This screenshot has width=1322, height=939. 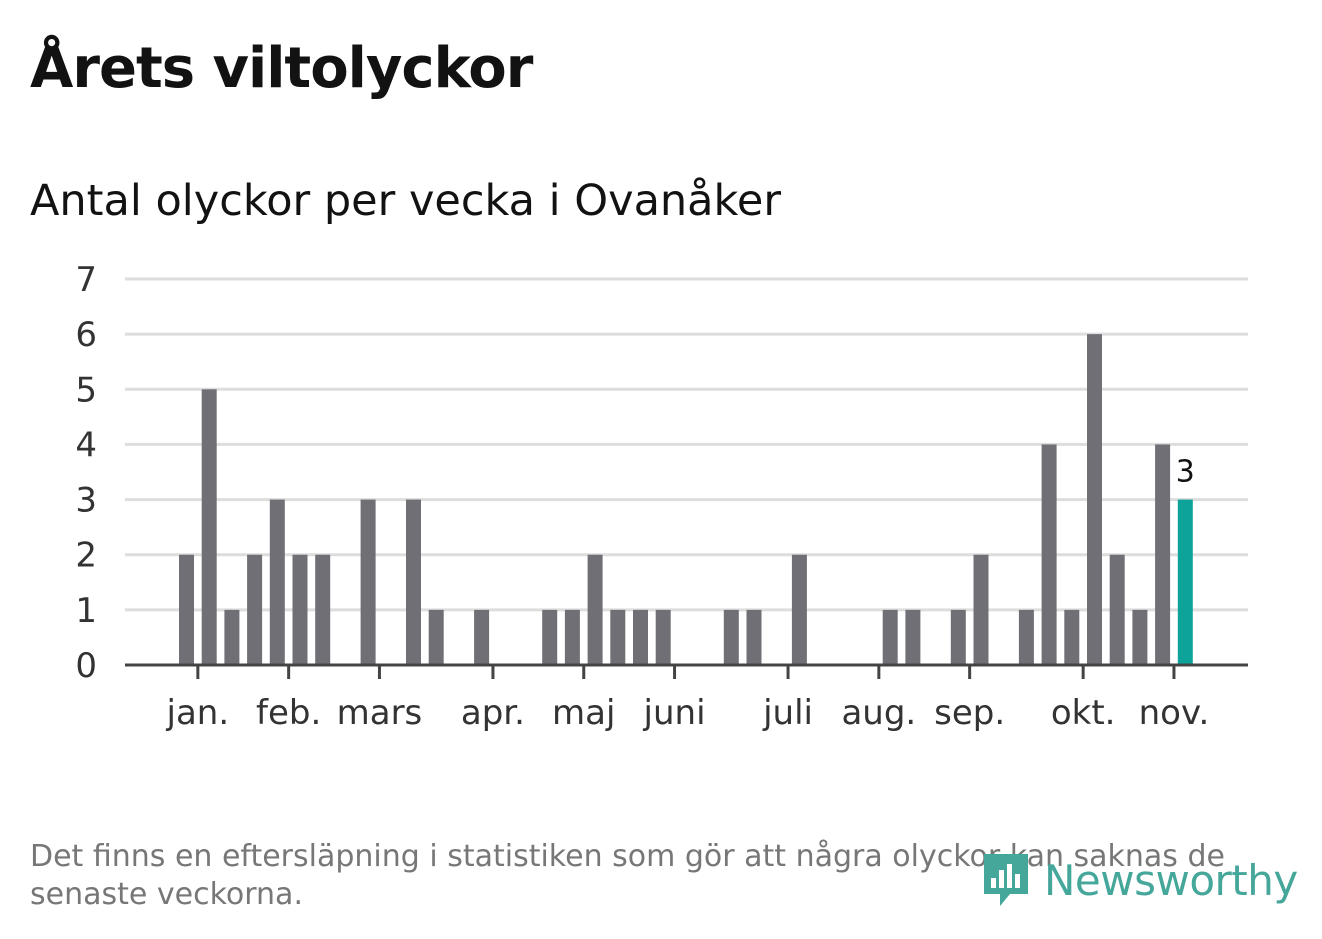 What do you see at coordinates (86, 666) in the screenshot?
I see `y-tick-label: 0` at bounding box center [86, 666].